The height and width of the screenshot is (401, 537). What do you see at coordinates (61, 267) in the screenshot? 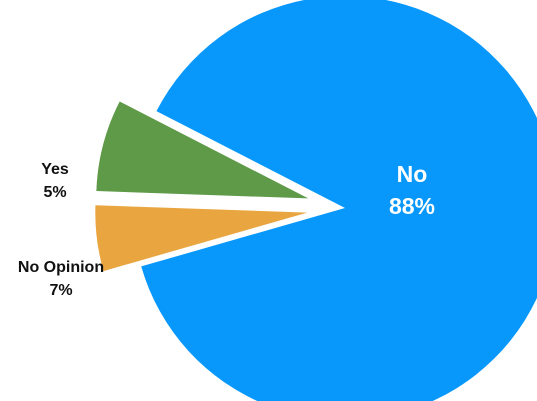
I see `slice-label-no-opinion: No Opinion` at bounding box center [61, 267].